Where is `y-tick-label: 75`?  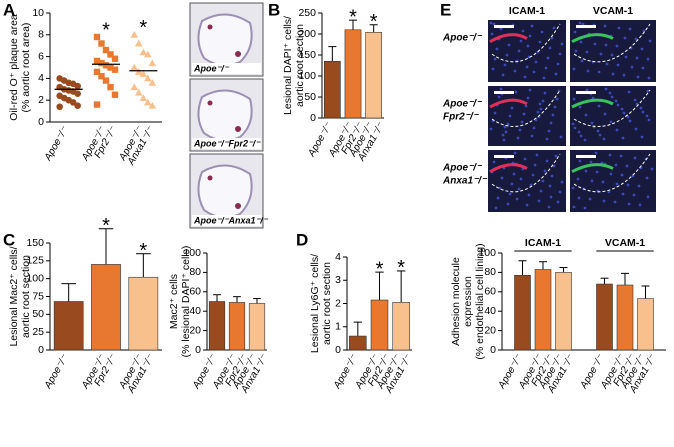 y-tick-label: 75 is located at coordinates (38, 296).